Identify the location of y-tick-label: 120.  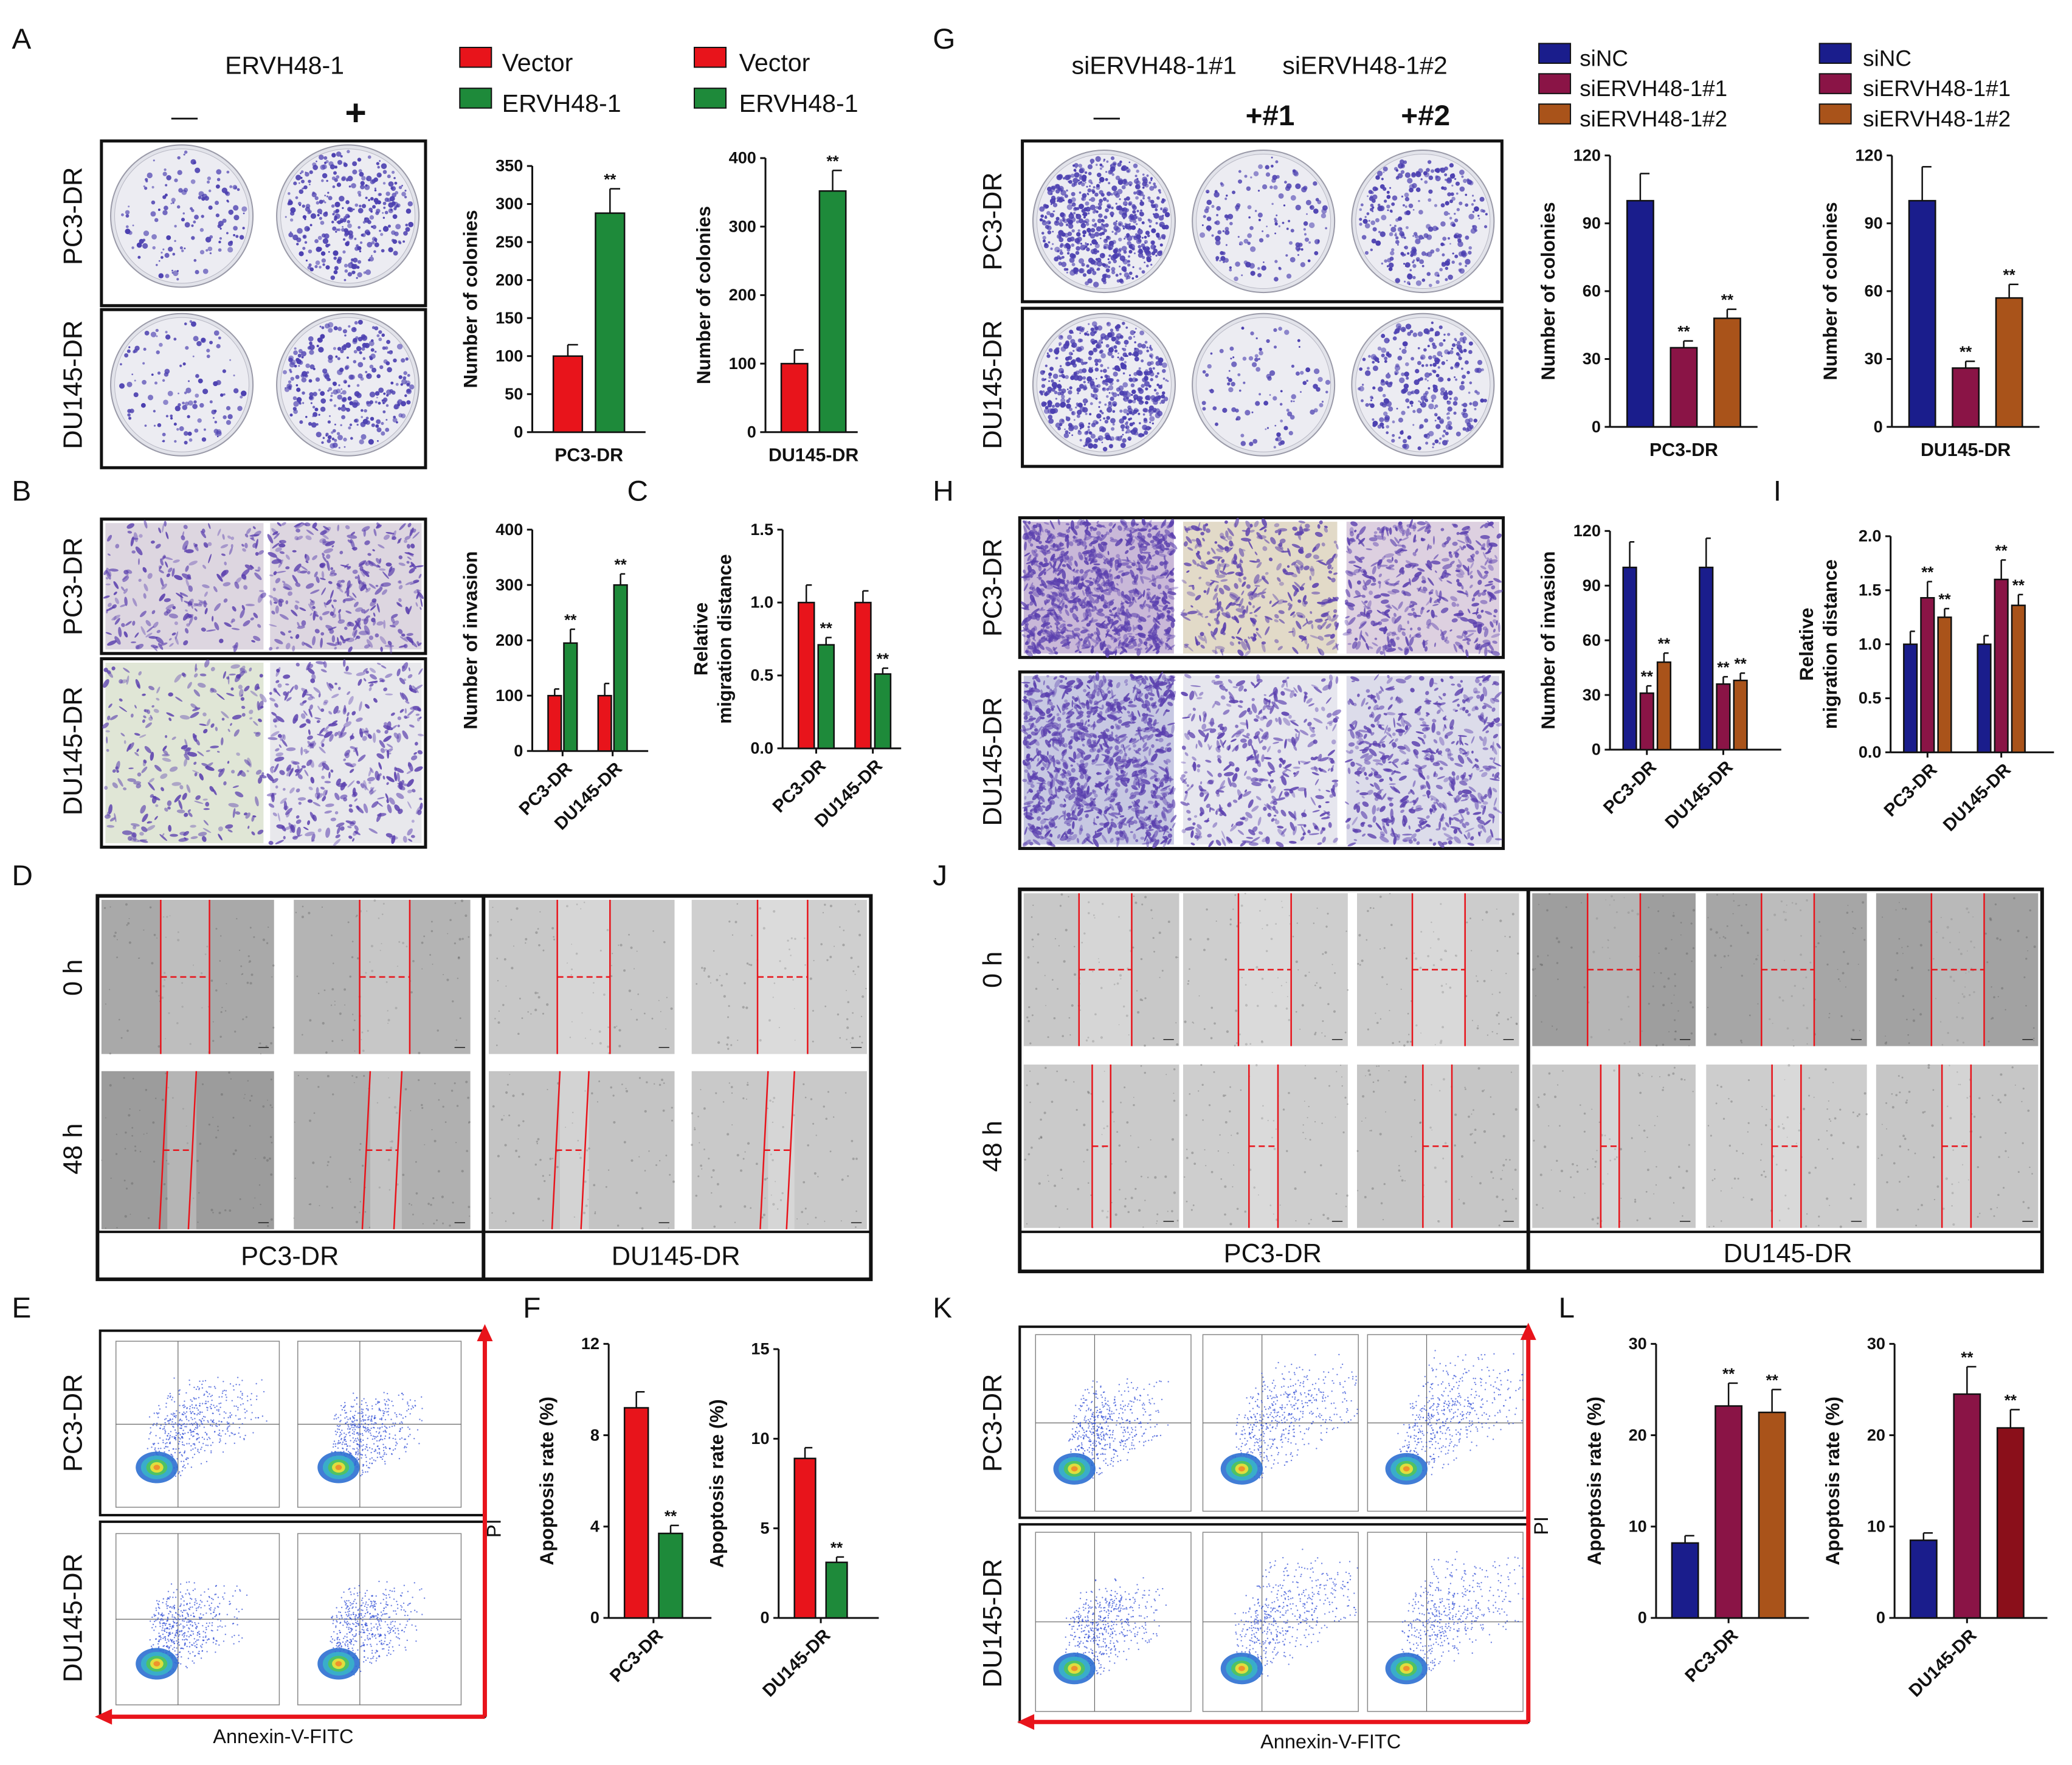
(1587, 154).